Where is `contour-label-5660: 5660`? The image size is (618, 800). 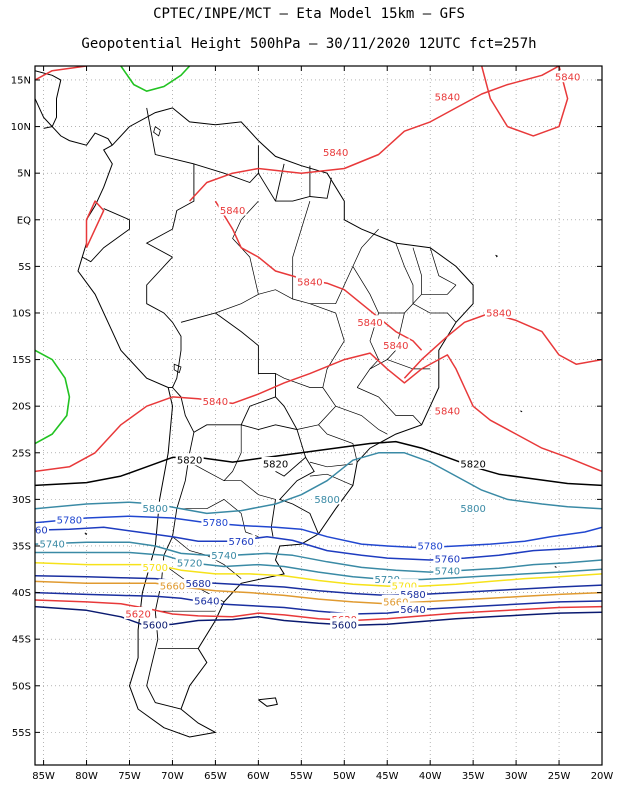
contour-label-5660: 5660 is located at coordinates (395, 602).